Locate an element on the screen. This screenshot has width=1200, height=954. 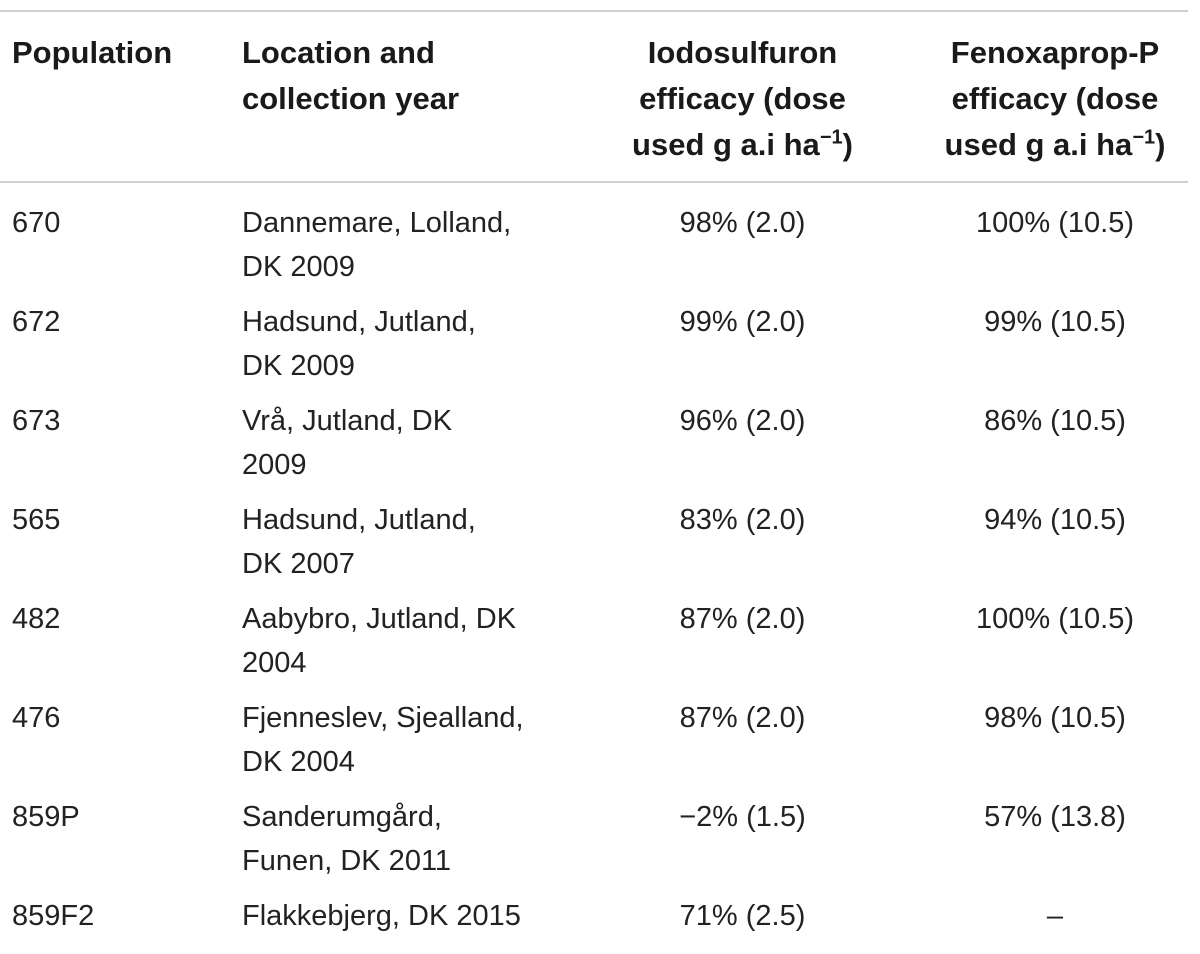
header-feno-line1: Fenoxaprop-P is located at coordinates (1055, 52).